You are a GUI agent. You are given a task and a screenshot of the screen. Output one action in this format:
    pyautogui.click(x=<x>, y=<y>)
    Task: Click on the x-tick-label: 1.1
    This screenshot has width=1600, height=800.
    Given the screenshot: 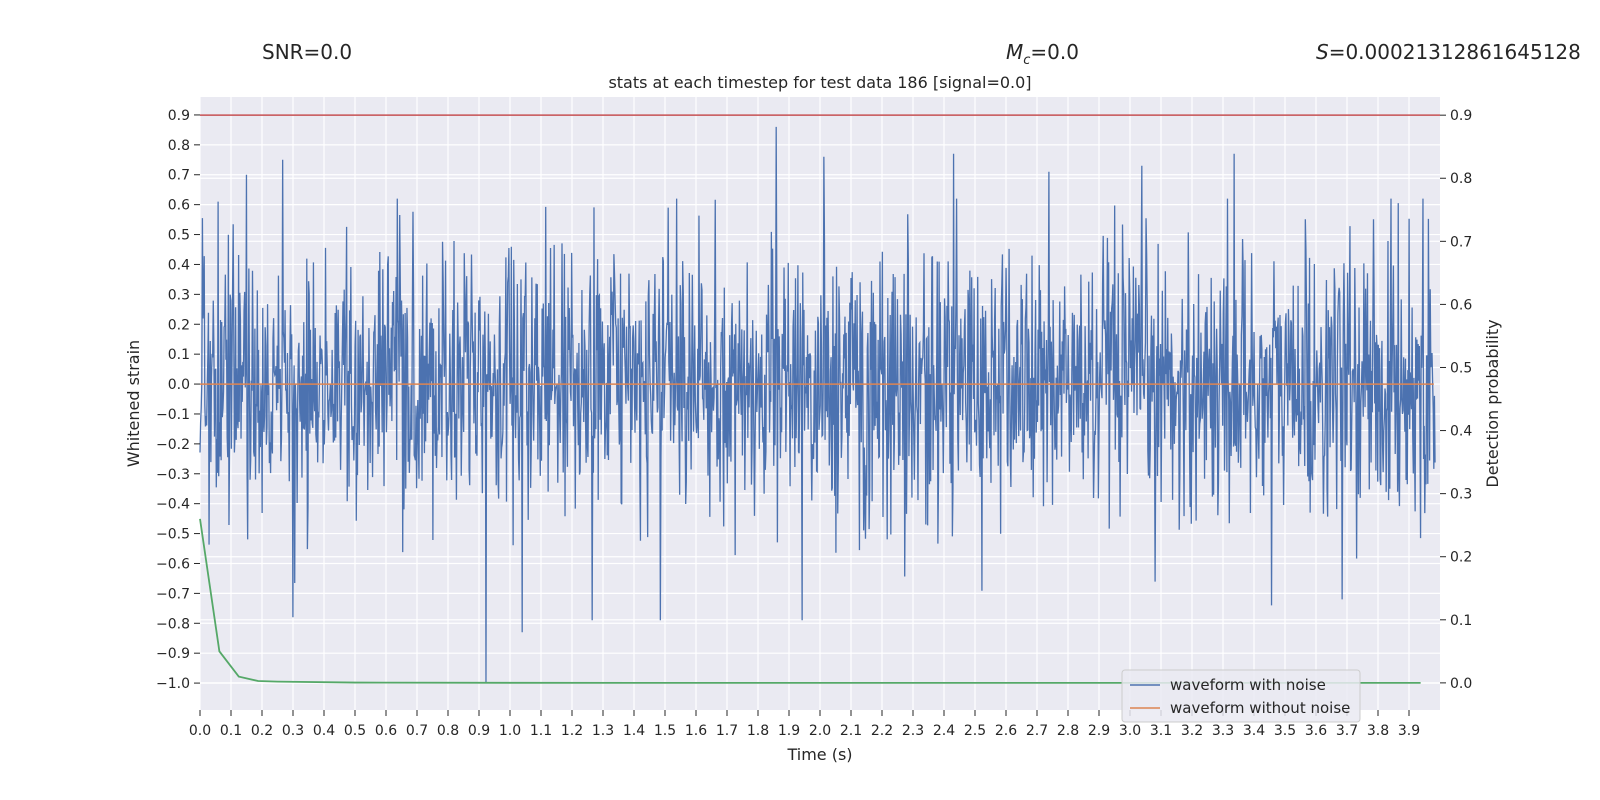 What is the action you would take?
    pyautogui.click(x=541, y=731)
    